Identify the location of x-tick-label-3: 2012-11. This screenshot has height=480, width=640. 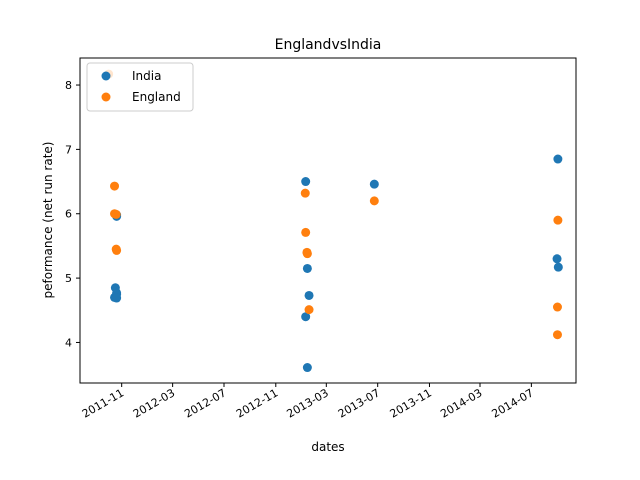
(257, 403).